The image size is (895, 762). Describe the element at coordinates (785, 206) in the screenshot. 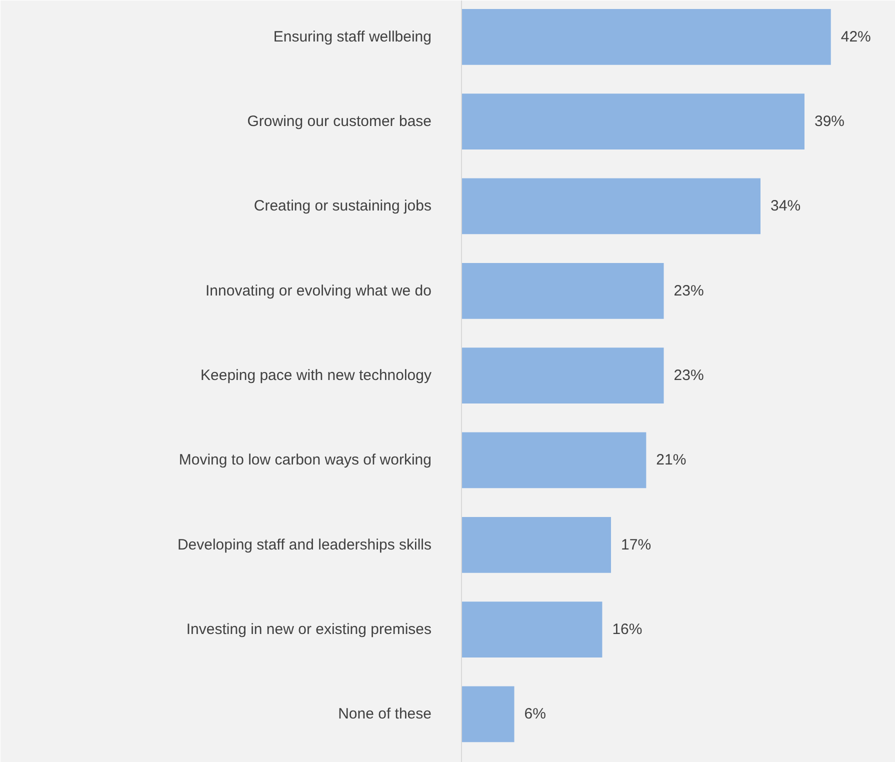

I see `data-label: 34%` at that location.